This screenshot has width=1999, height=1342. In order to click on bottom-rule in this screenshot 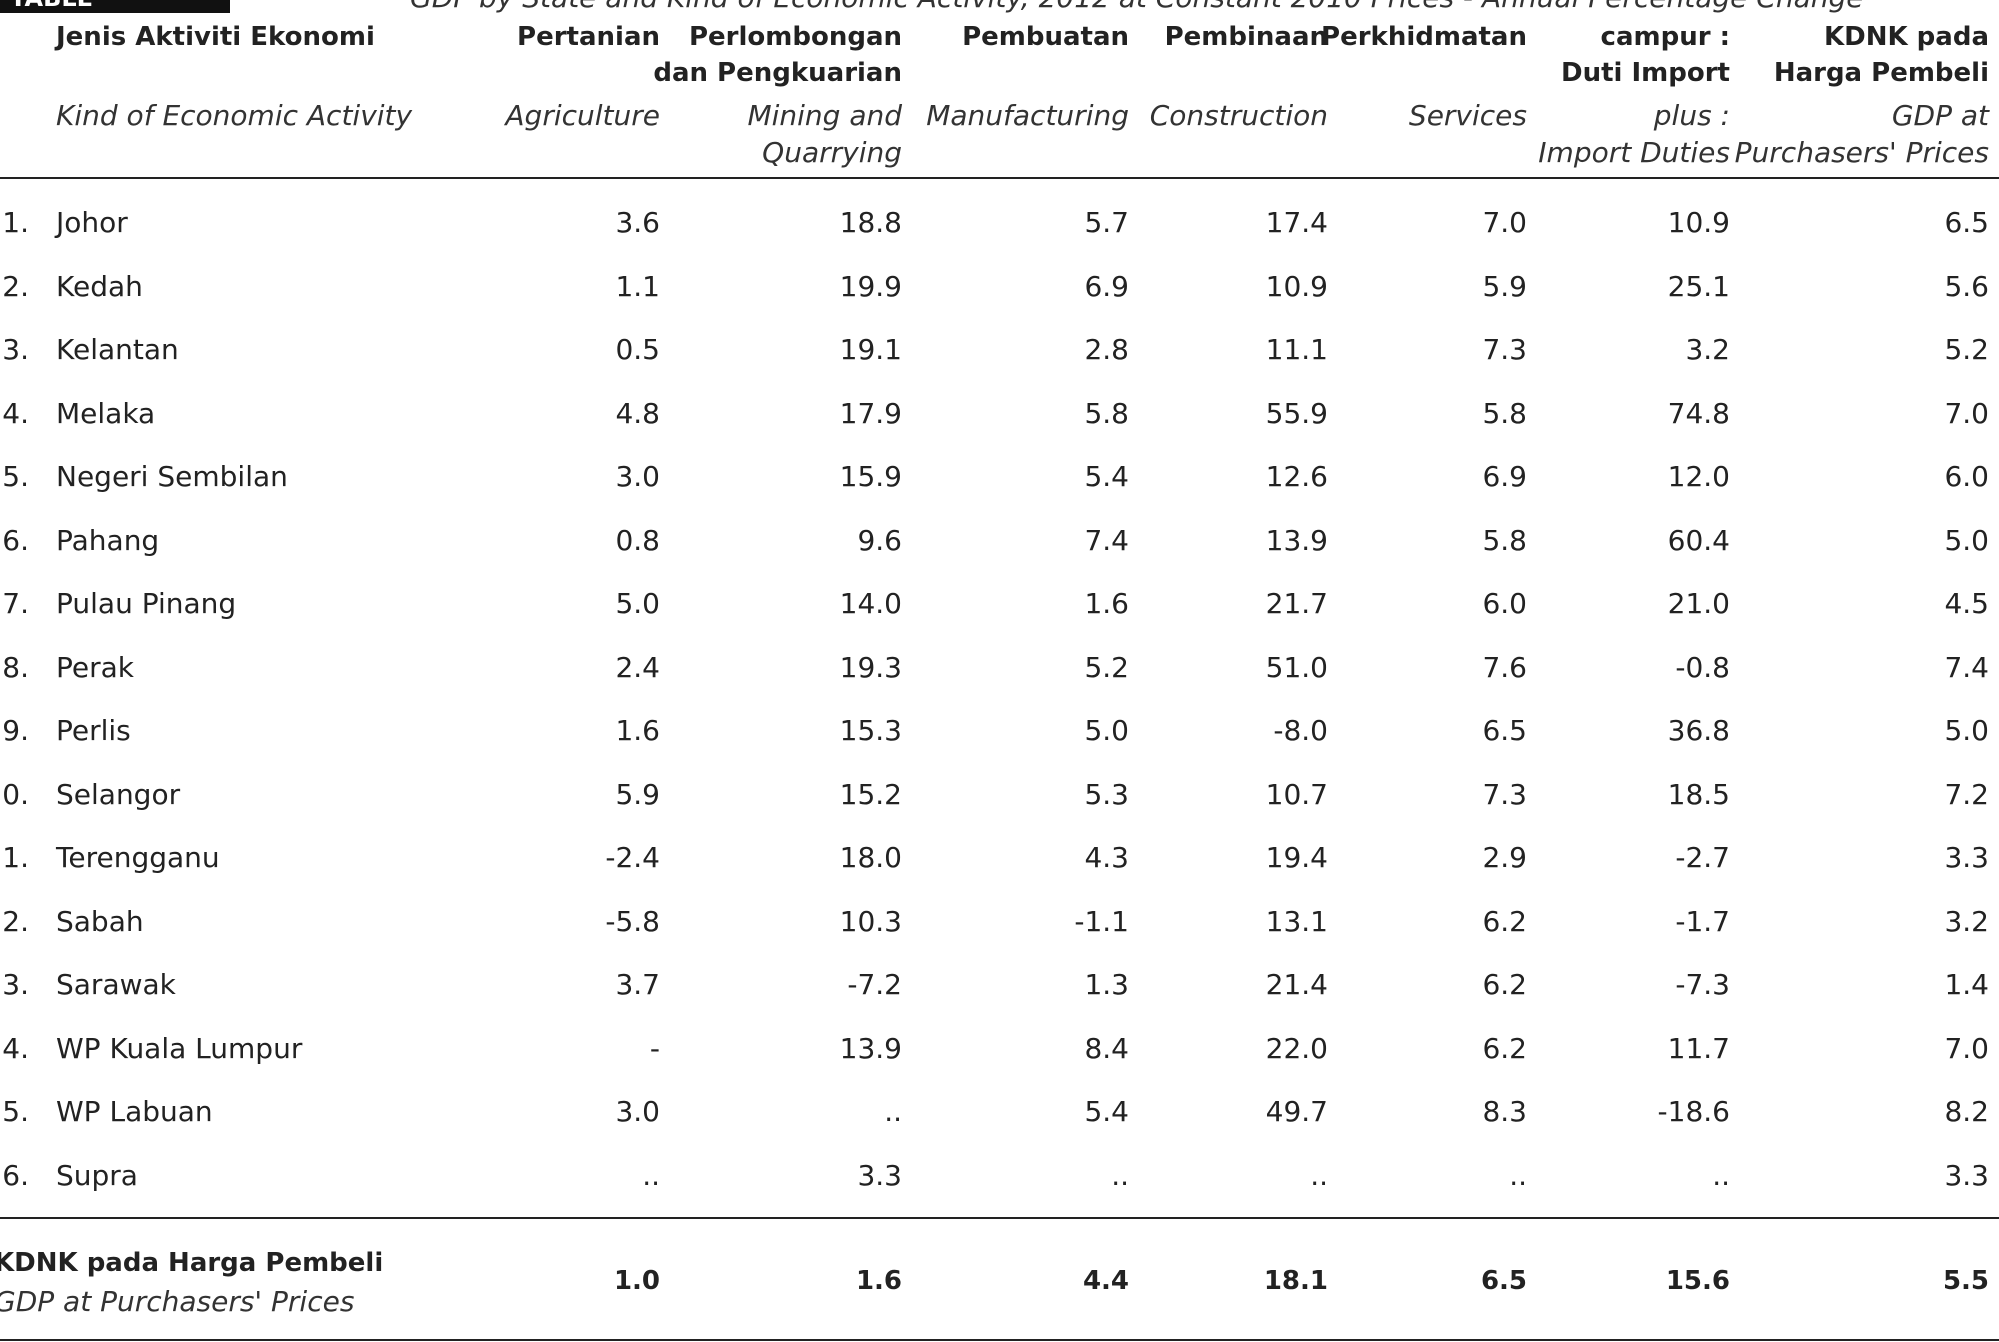, I will do `click(999, 1340)`.